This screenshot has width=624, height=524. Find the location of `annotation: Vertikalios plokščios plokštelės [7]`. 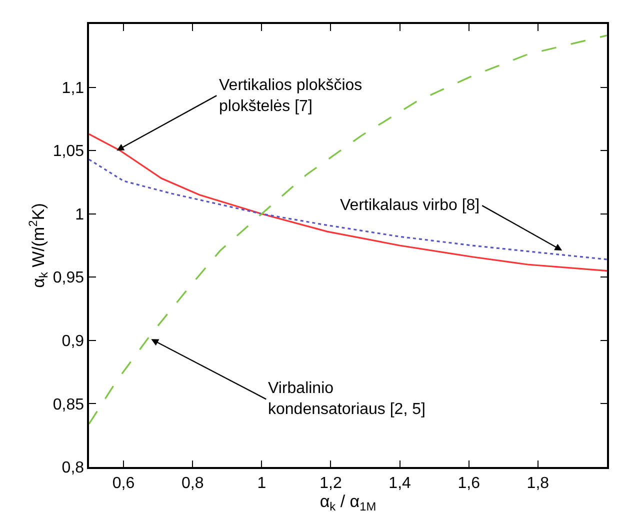

annotation: Vertikalios plokščios plokštelės [7] is located at coordinates (290, 96).